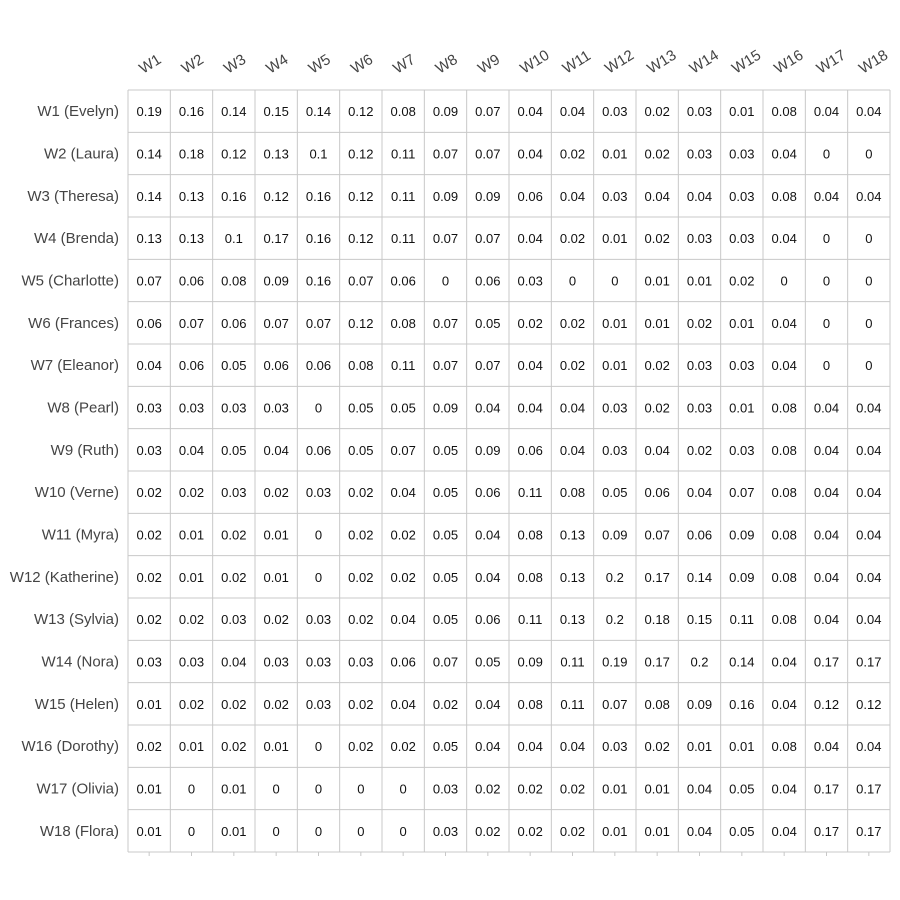 Image resolution: width=900 pixels, height=900 pixels. Describe the element at coordinates (318, 154) in the screenshot. I see `table-cell-value: 0.1` at that location.